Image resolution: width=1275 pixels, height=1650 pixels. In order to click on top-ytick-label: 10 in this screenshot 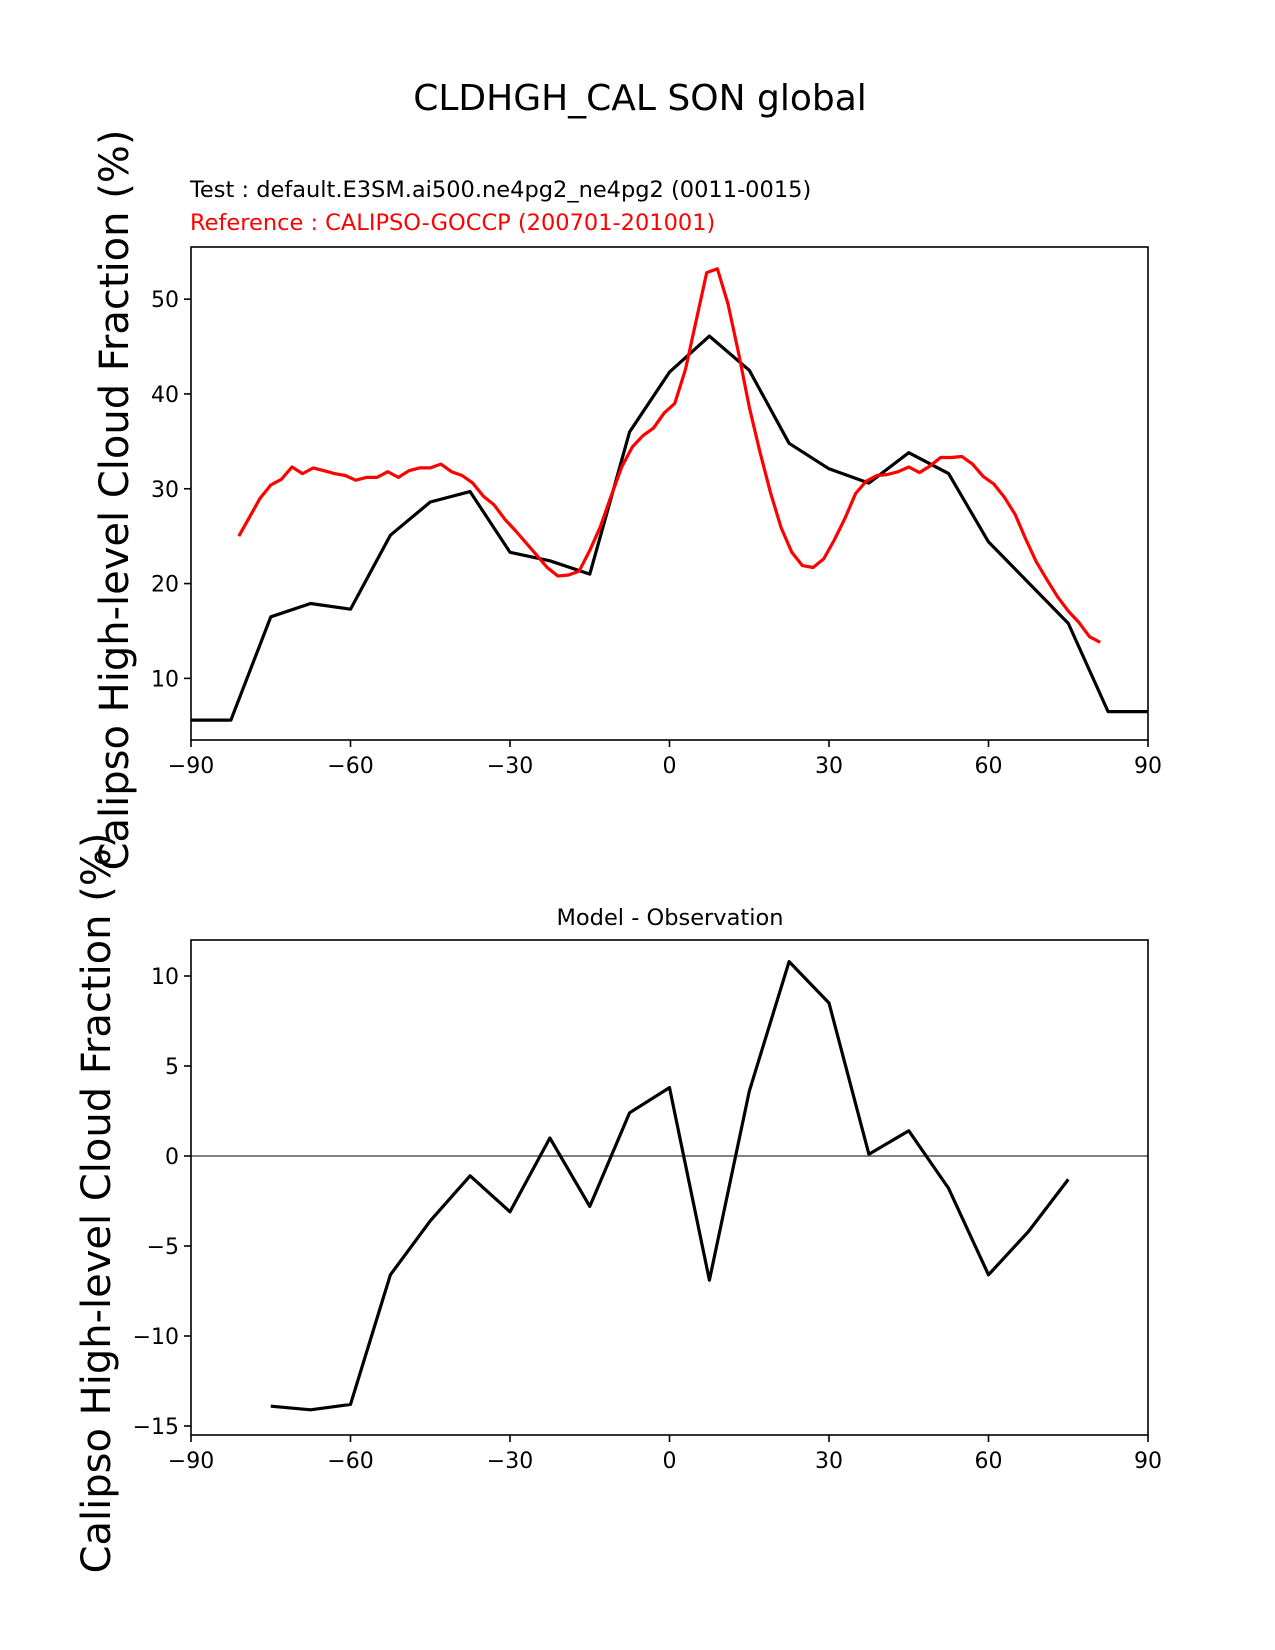, I will do `click(165, 679)`.